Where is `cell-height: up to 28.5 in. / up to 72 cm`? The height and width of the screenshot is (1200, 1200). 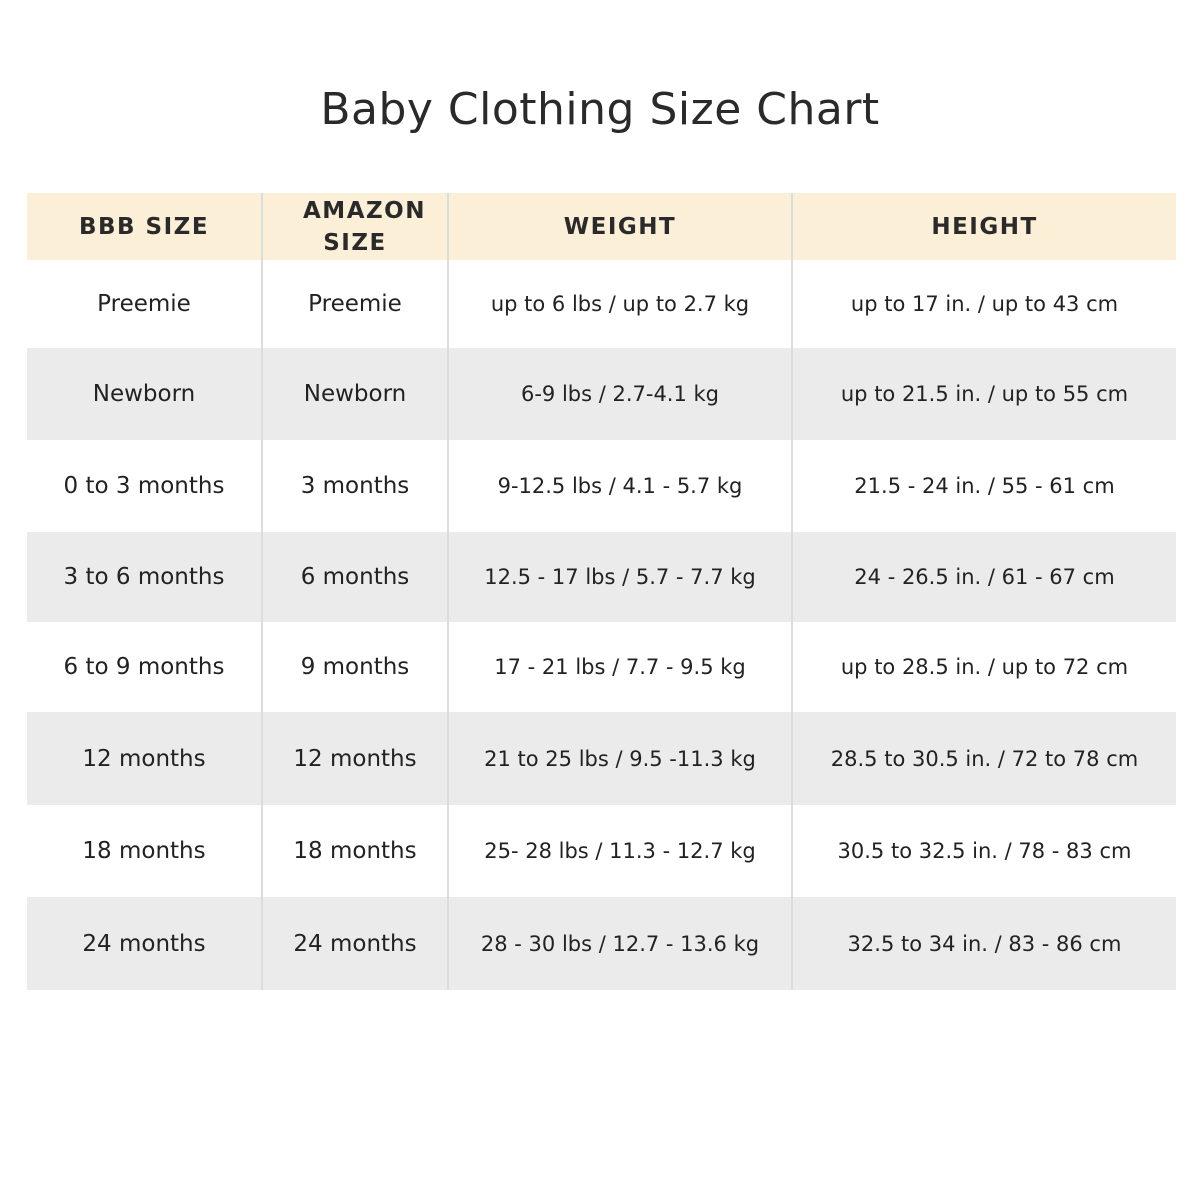
cell-height: up to 28.5 in. / up to 72 cm is located at coordinates (983, 667).